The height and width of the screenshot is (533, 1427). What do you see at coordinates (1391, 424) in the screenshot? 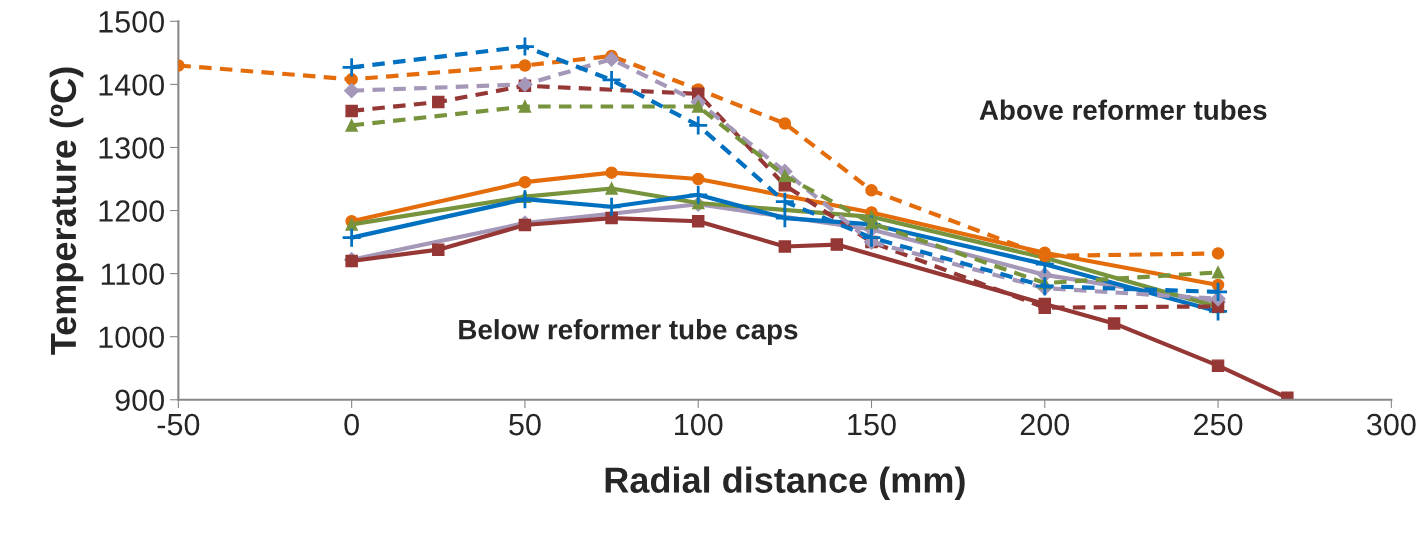
I see `x-tick-label: 300` at bounding box center [1391, 424].